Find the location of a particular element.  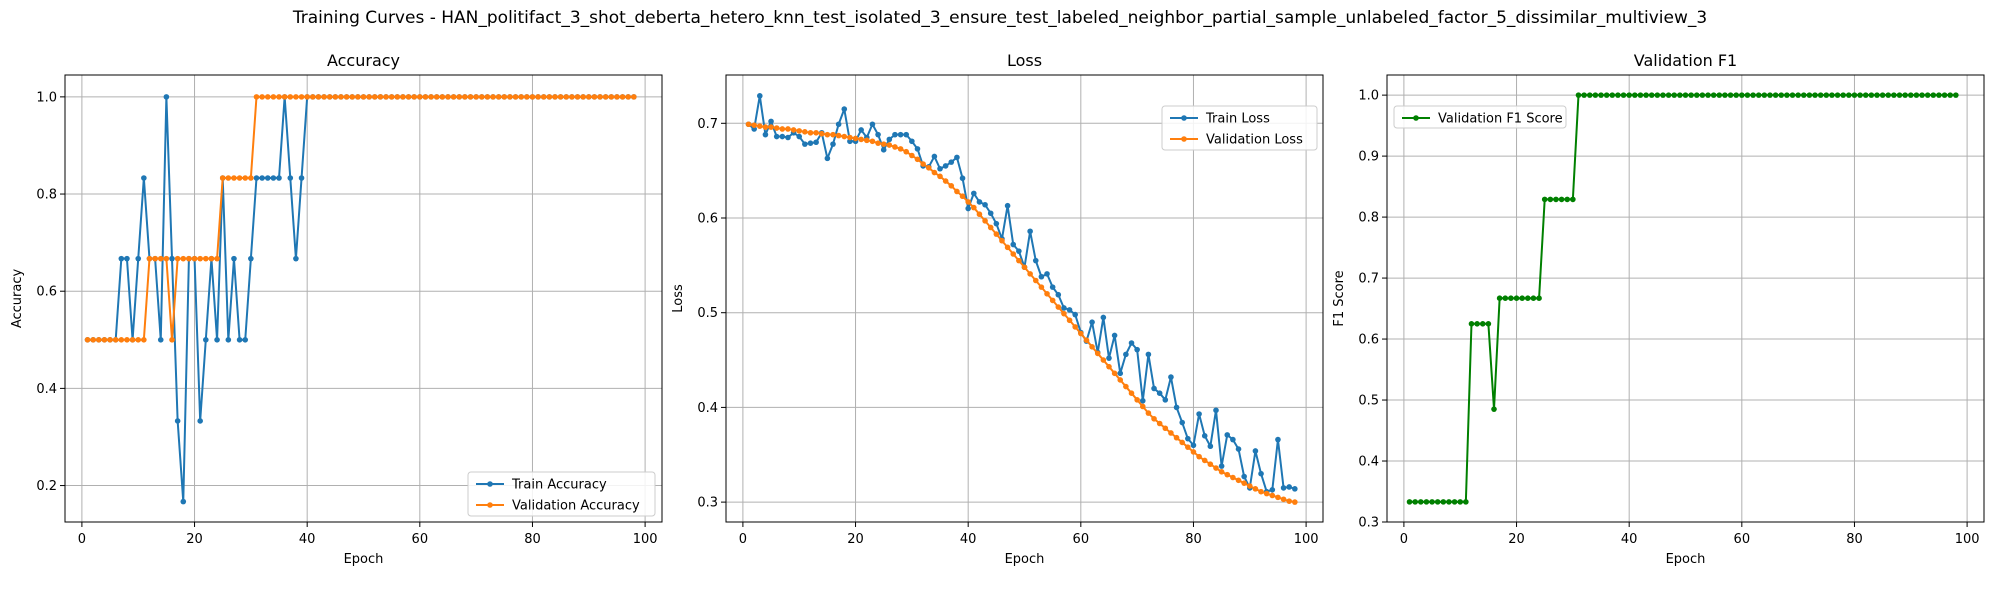

y-tick-label: 0.3 is located at coordinates (707, 503).